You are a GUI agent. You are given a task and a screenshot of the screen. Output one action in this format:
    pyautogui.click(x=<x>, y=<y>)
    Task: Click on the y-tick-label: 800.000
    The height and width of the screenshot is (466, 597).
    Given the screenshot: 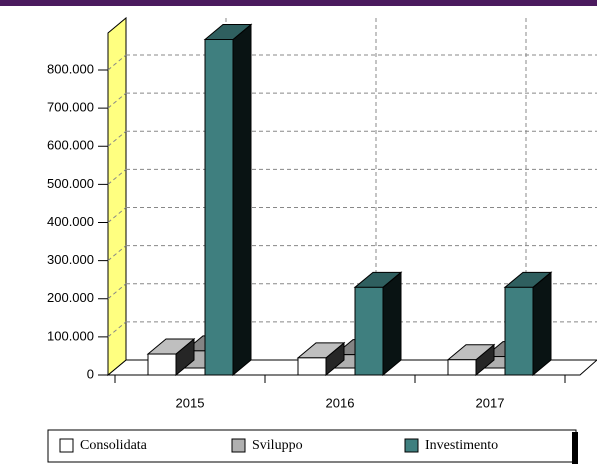 What is the action you would take?
    pyautogui.click(x=70, y=68)
    